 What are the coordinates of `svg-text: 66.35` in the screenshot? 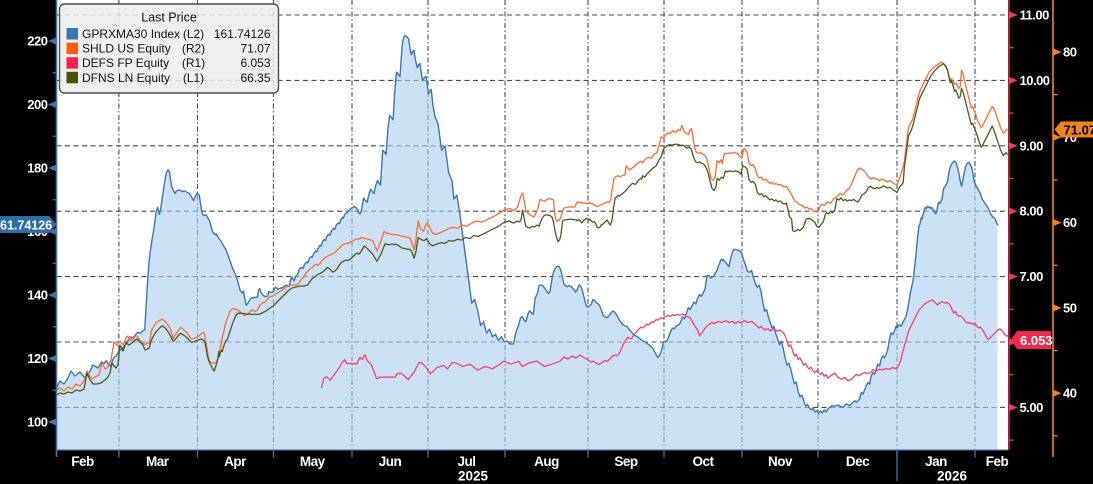 It's located at (255, 78).